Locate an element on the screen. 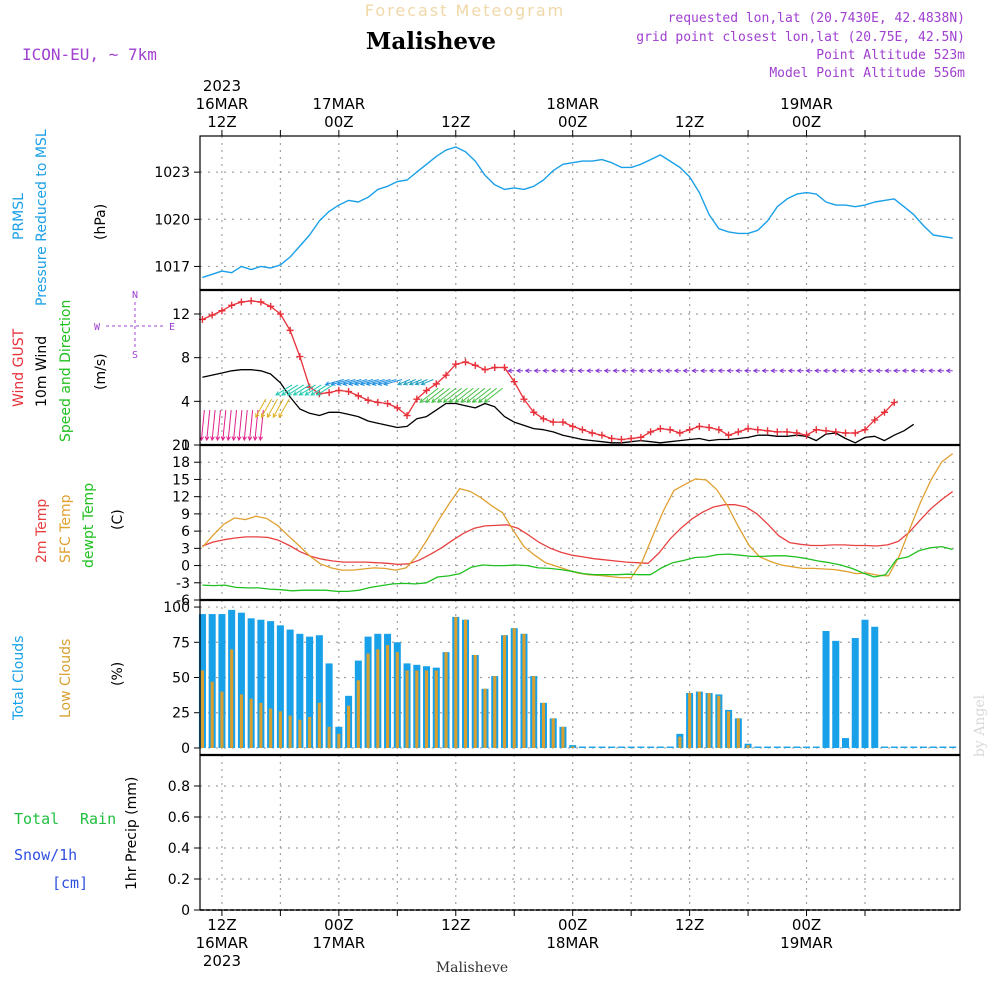 This screenshot has height=1000, width=1000. prmsl-label: PRMSL is located at coordinates (19, 216).